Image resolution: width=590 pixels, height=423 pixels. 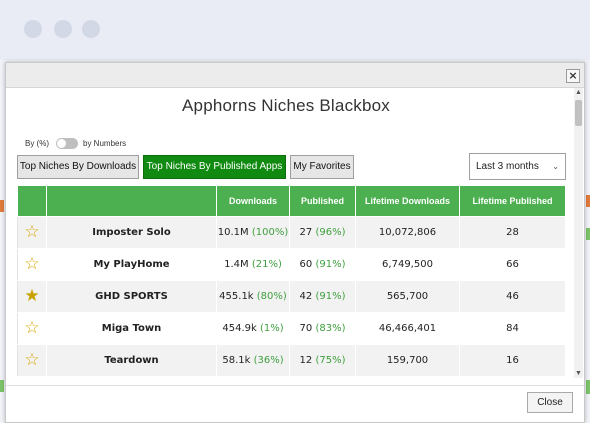 What do you see at coordinates (330, 328) in the screenshot?
I see `published-percent: (83%)` at bounding box center [330, 328].